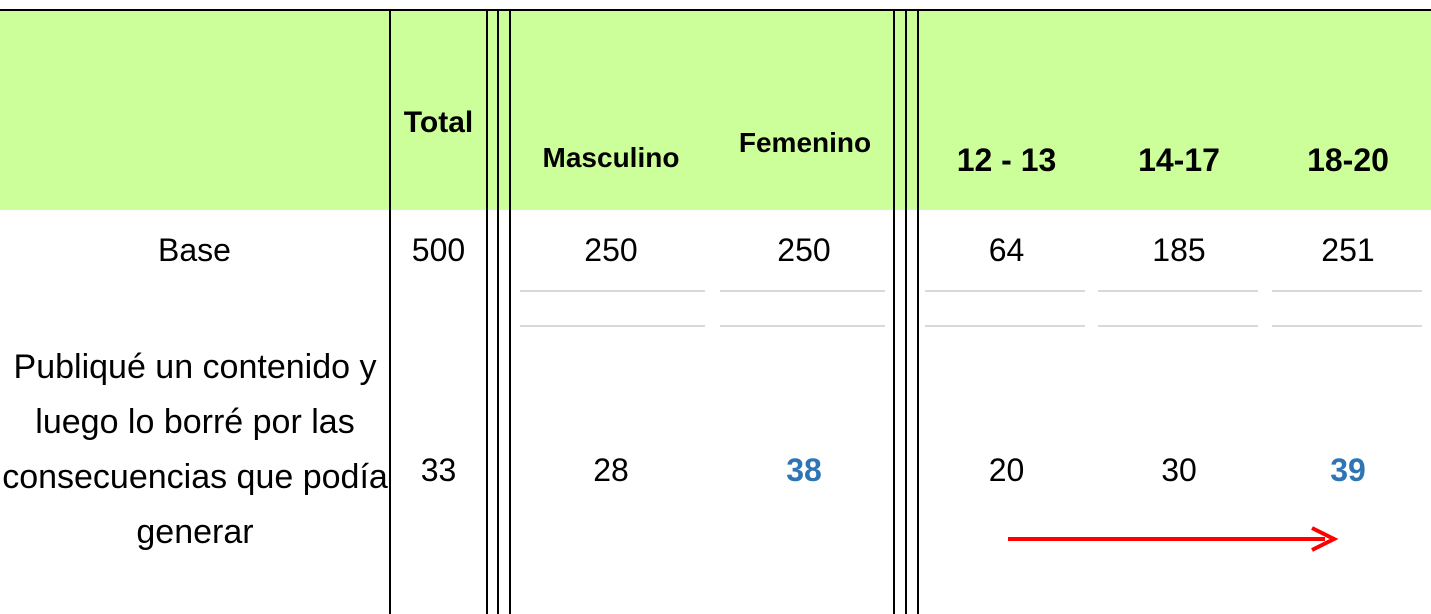 The height and width of the screenshot is (614, 1431). What do you see at coordinates (438, 250) in the screenshot?
I see `cell: 500` at bounding box center [438, 250].